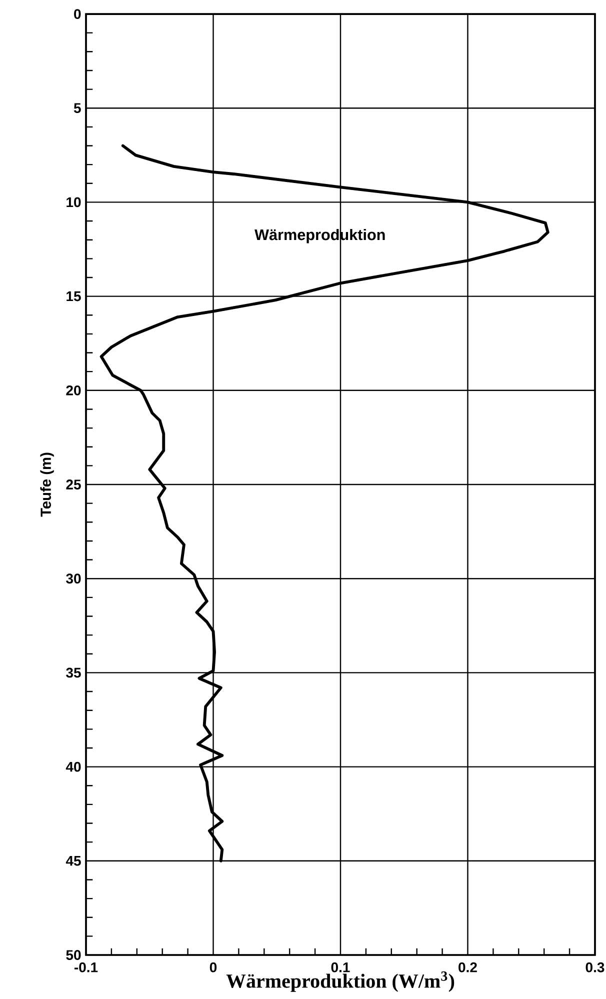  What do you see at coordinates (73, 955) in the screenshot?
I see `y-tick-label: 50` at bounding box center [73, 955].